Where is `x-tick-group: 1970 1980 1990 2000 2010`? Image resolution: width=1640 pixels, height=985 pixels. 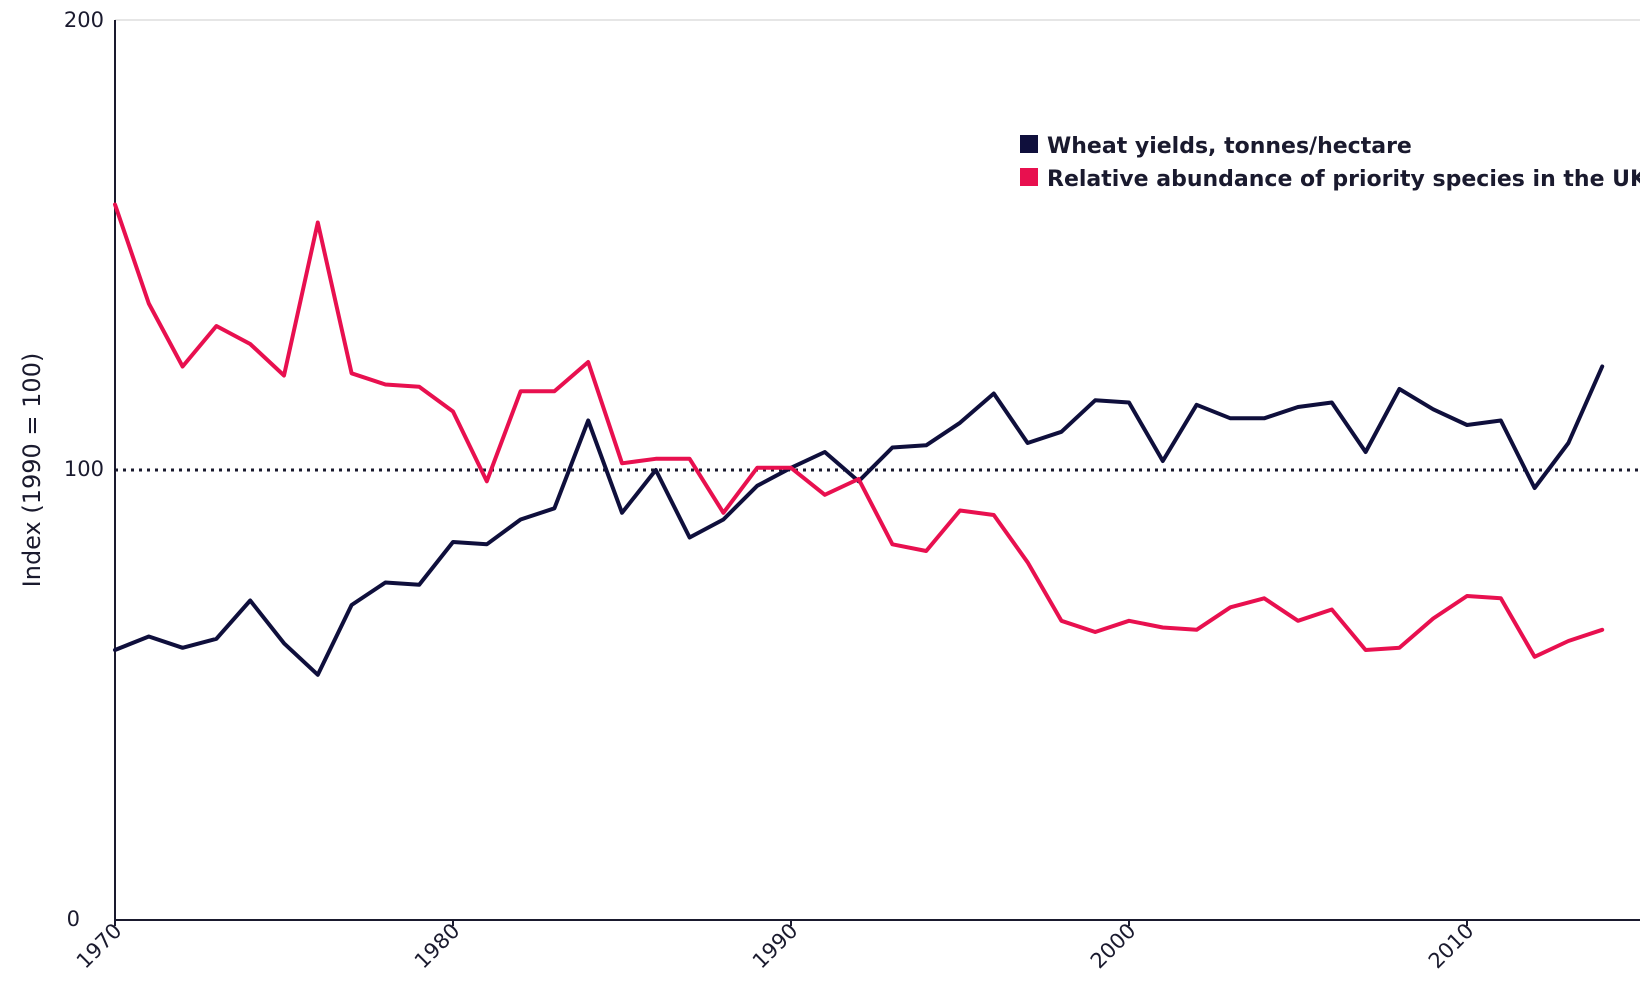 x-tick-group: 1970 1980 1990 2000 2010 is located at coordinates (775, 946).